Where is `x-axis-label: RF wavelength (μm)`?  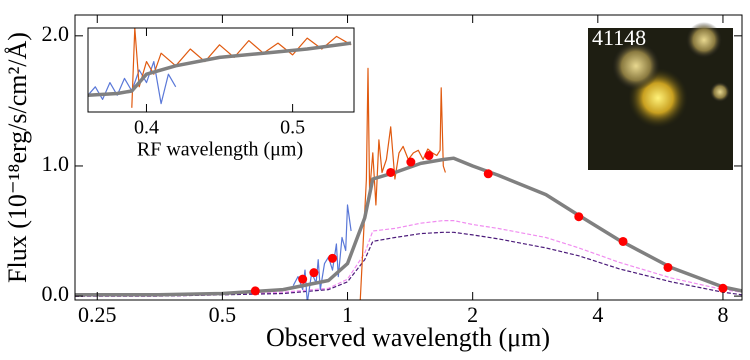 x-axis-label: RF wavelength (μm) is located at coordinates (220, 150).